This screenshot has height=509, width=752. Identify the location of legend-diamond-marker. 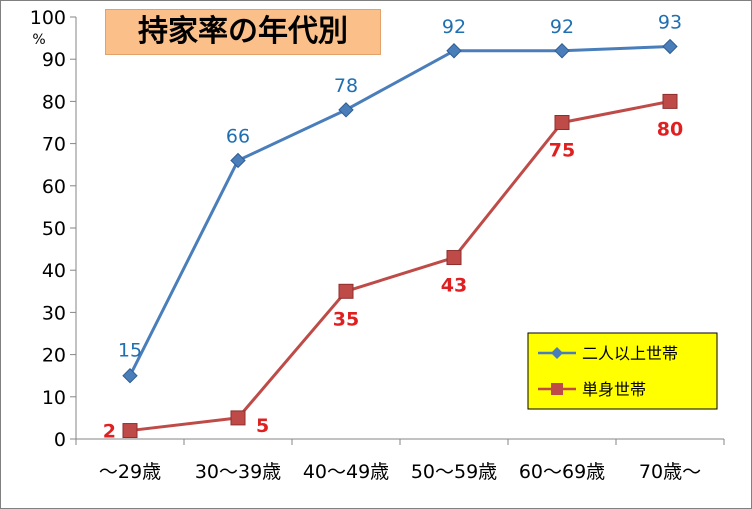
(557, 353).